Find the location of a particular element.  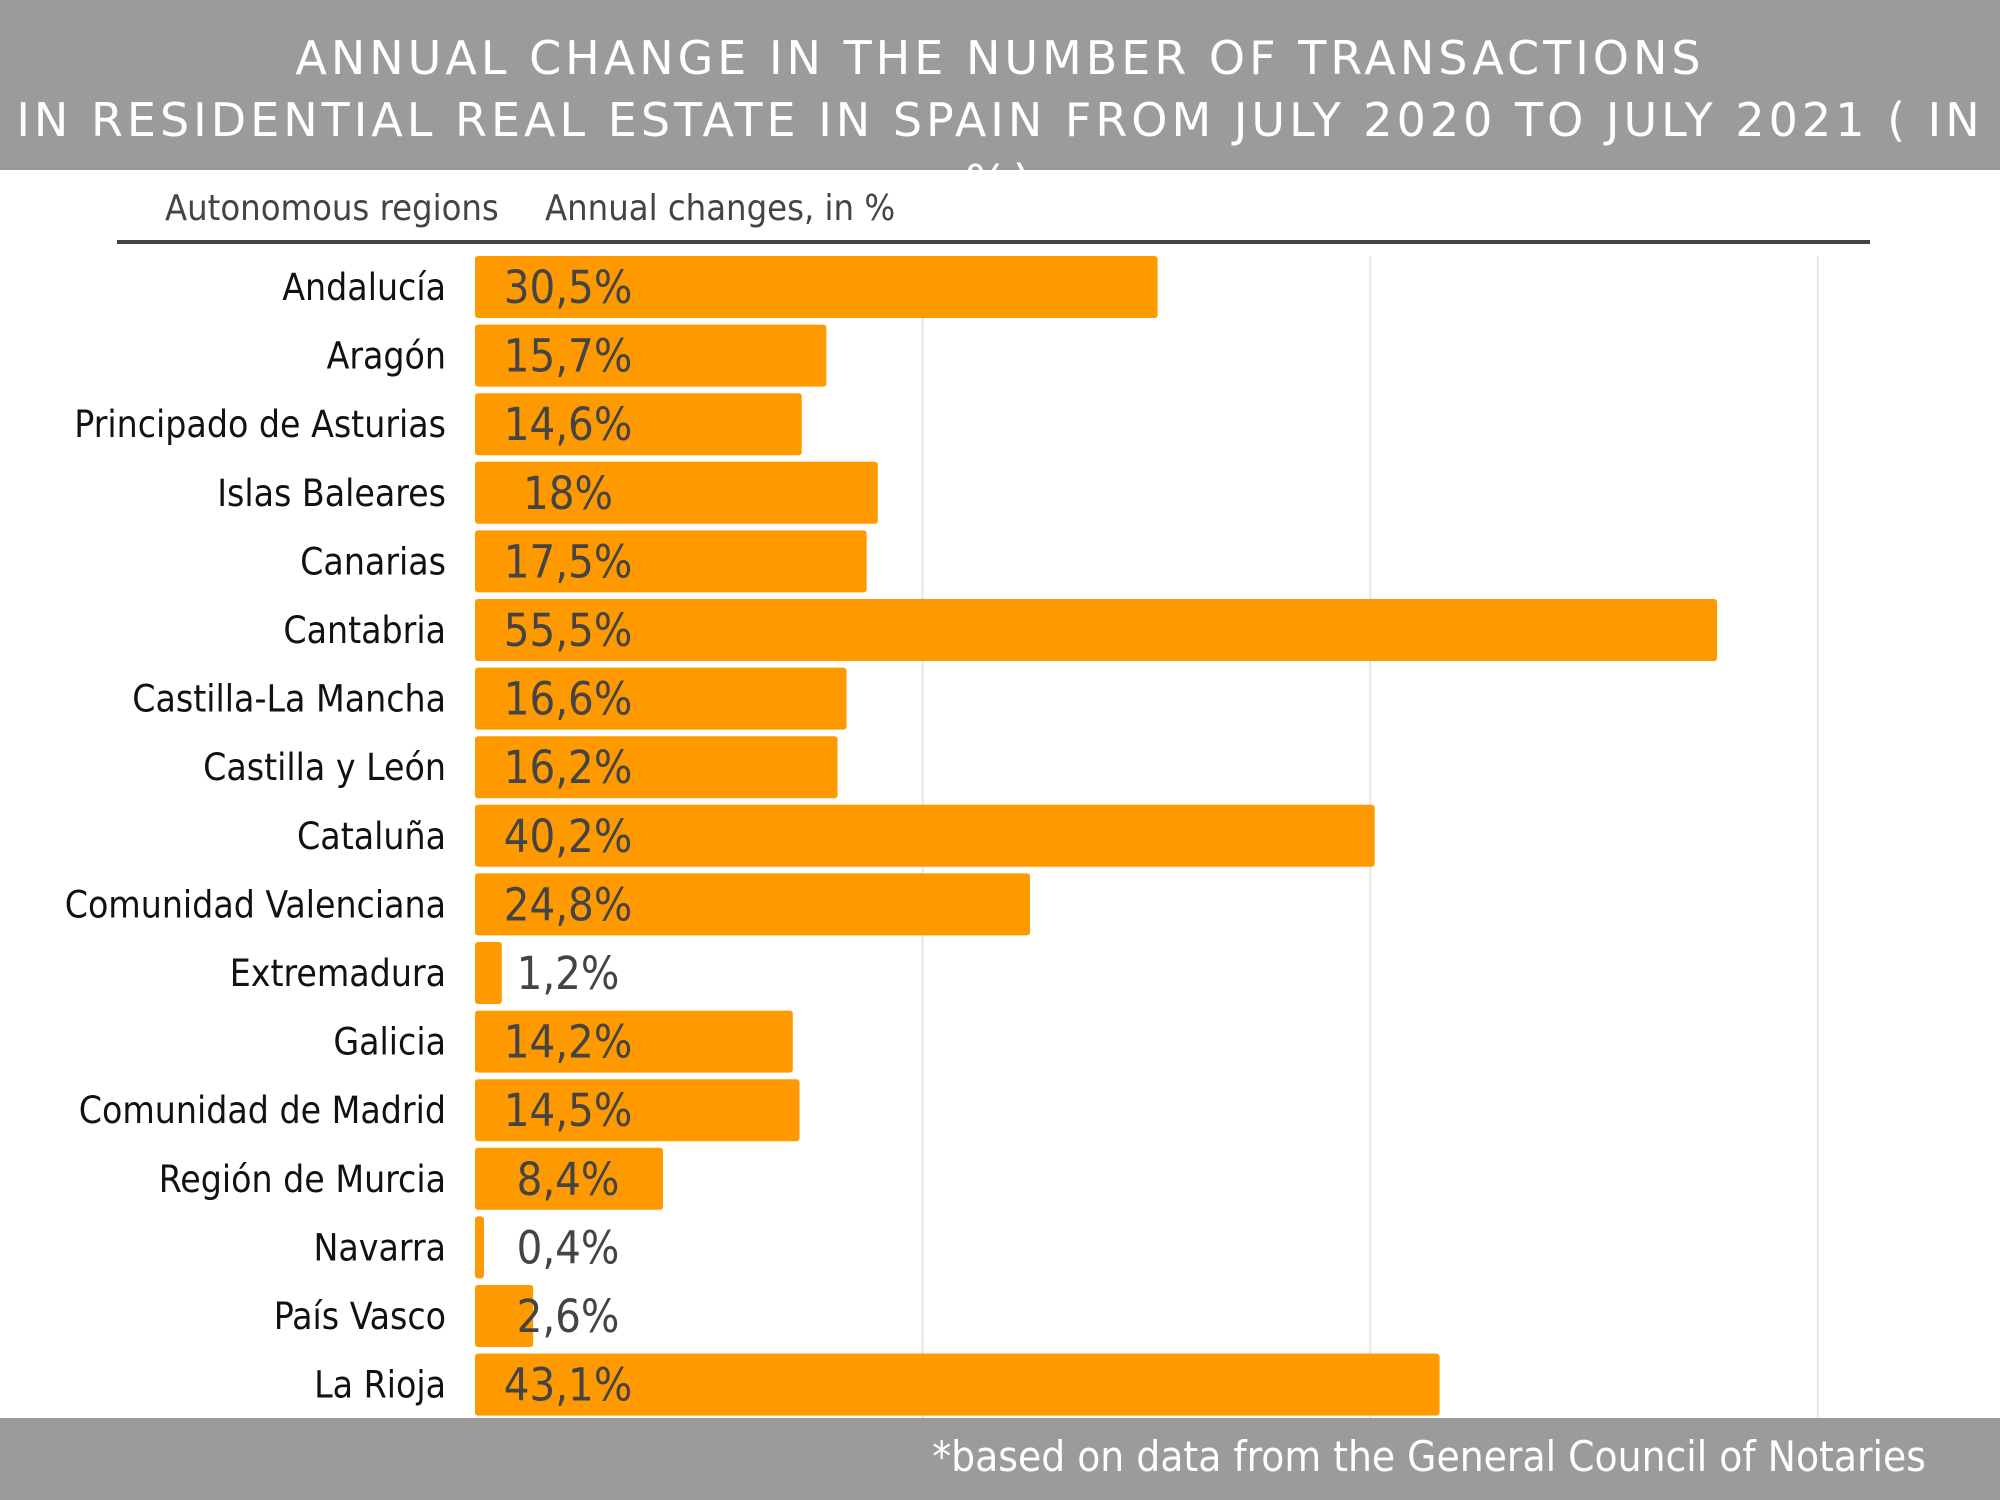

category-label: Cataluña is located at coordinates (371, 836).